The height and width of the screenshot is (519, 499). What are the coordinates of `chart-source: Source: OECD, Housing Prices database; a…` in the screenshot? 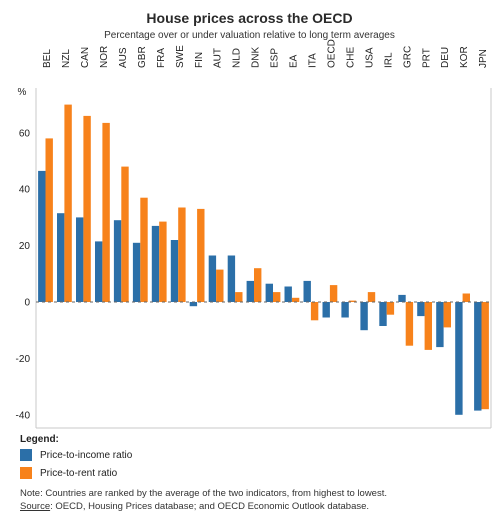 It's located at (194, 506).